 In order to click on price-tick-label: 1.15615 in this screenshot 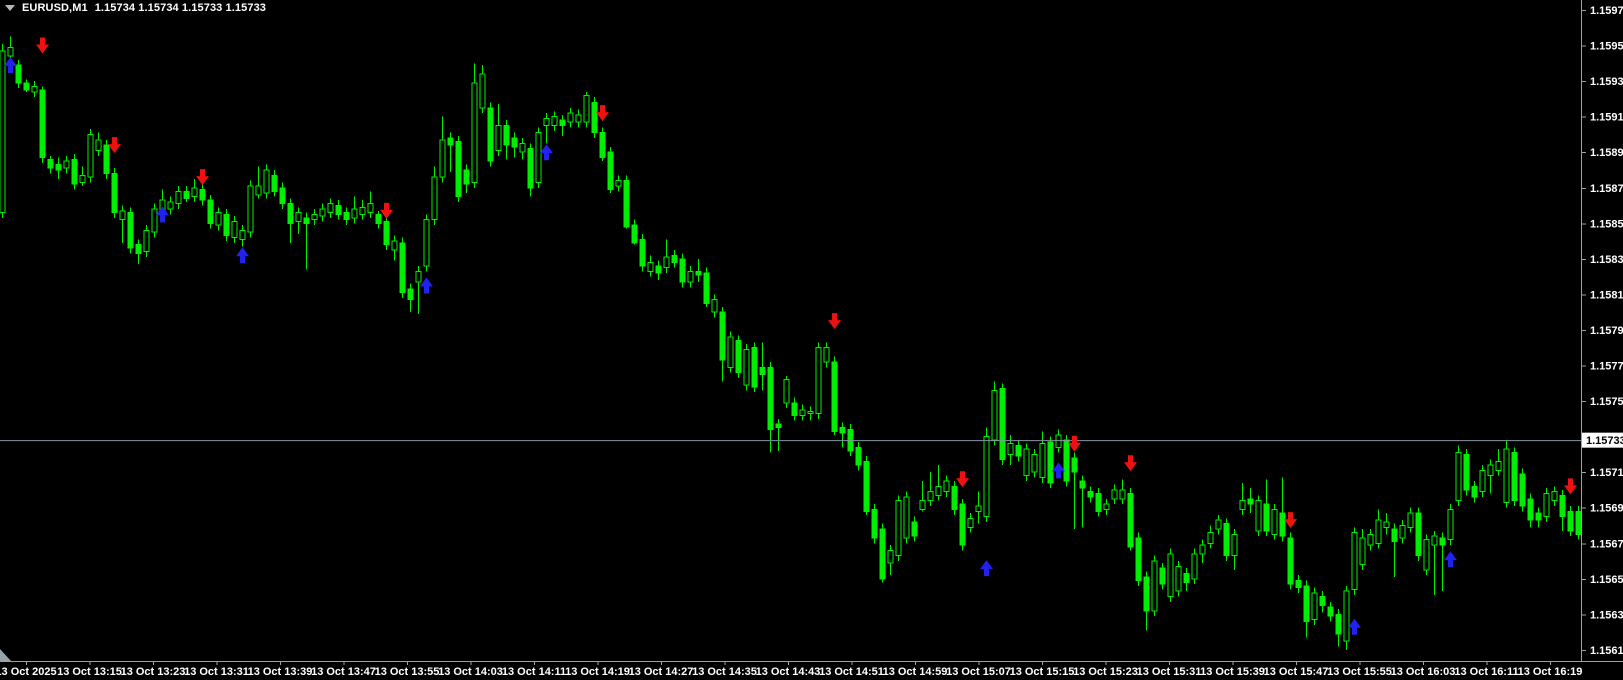, I will do `click(1606, 651)`.